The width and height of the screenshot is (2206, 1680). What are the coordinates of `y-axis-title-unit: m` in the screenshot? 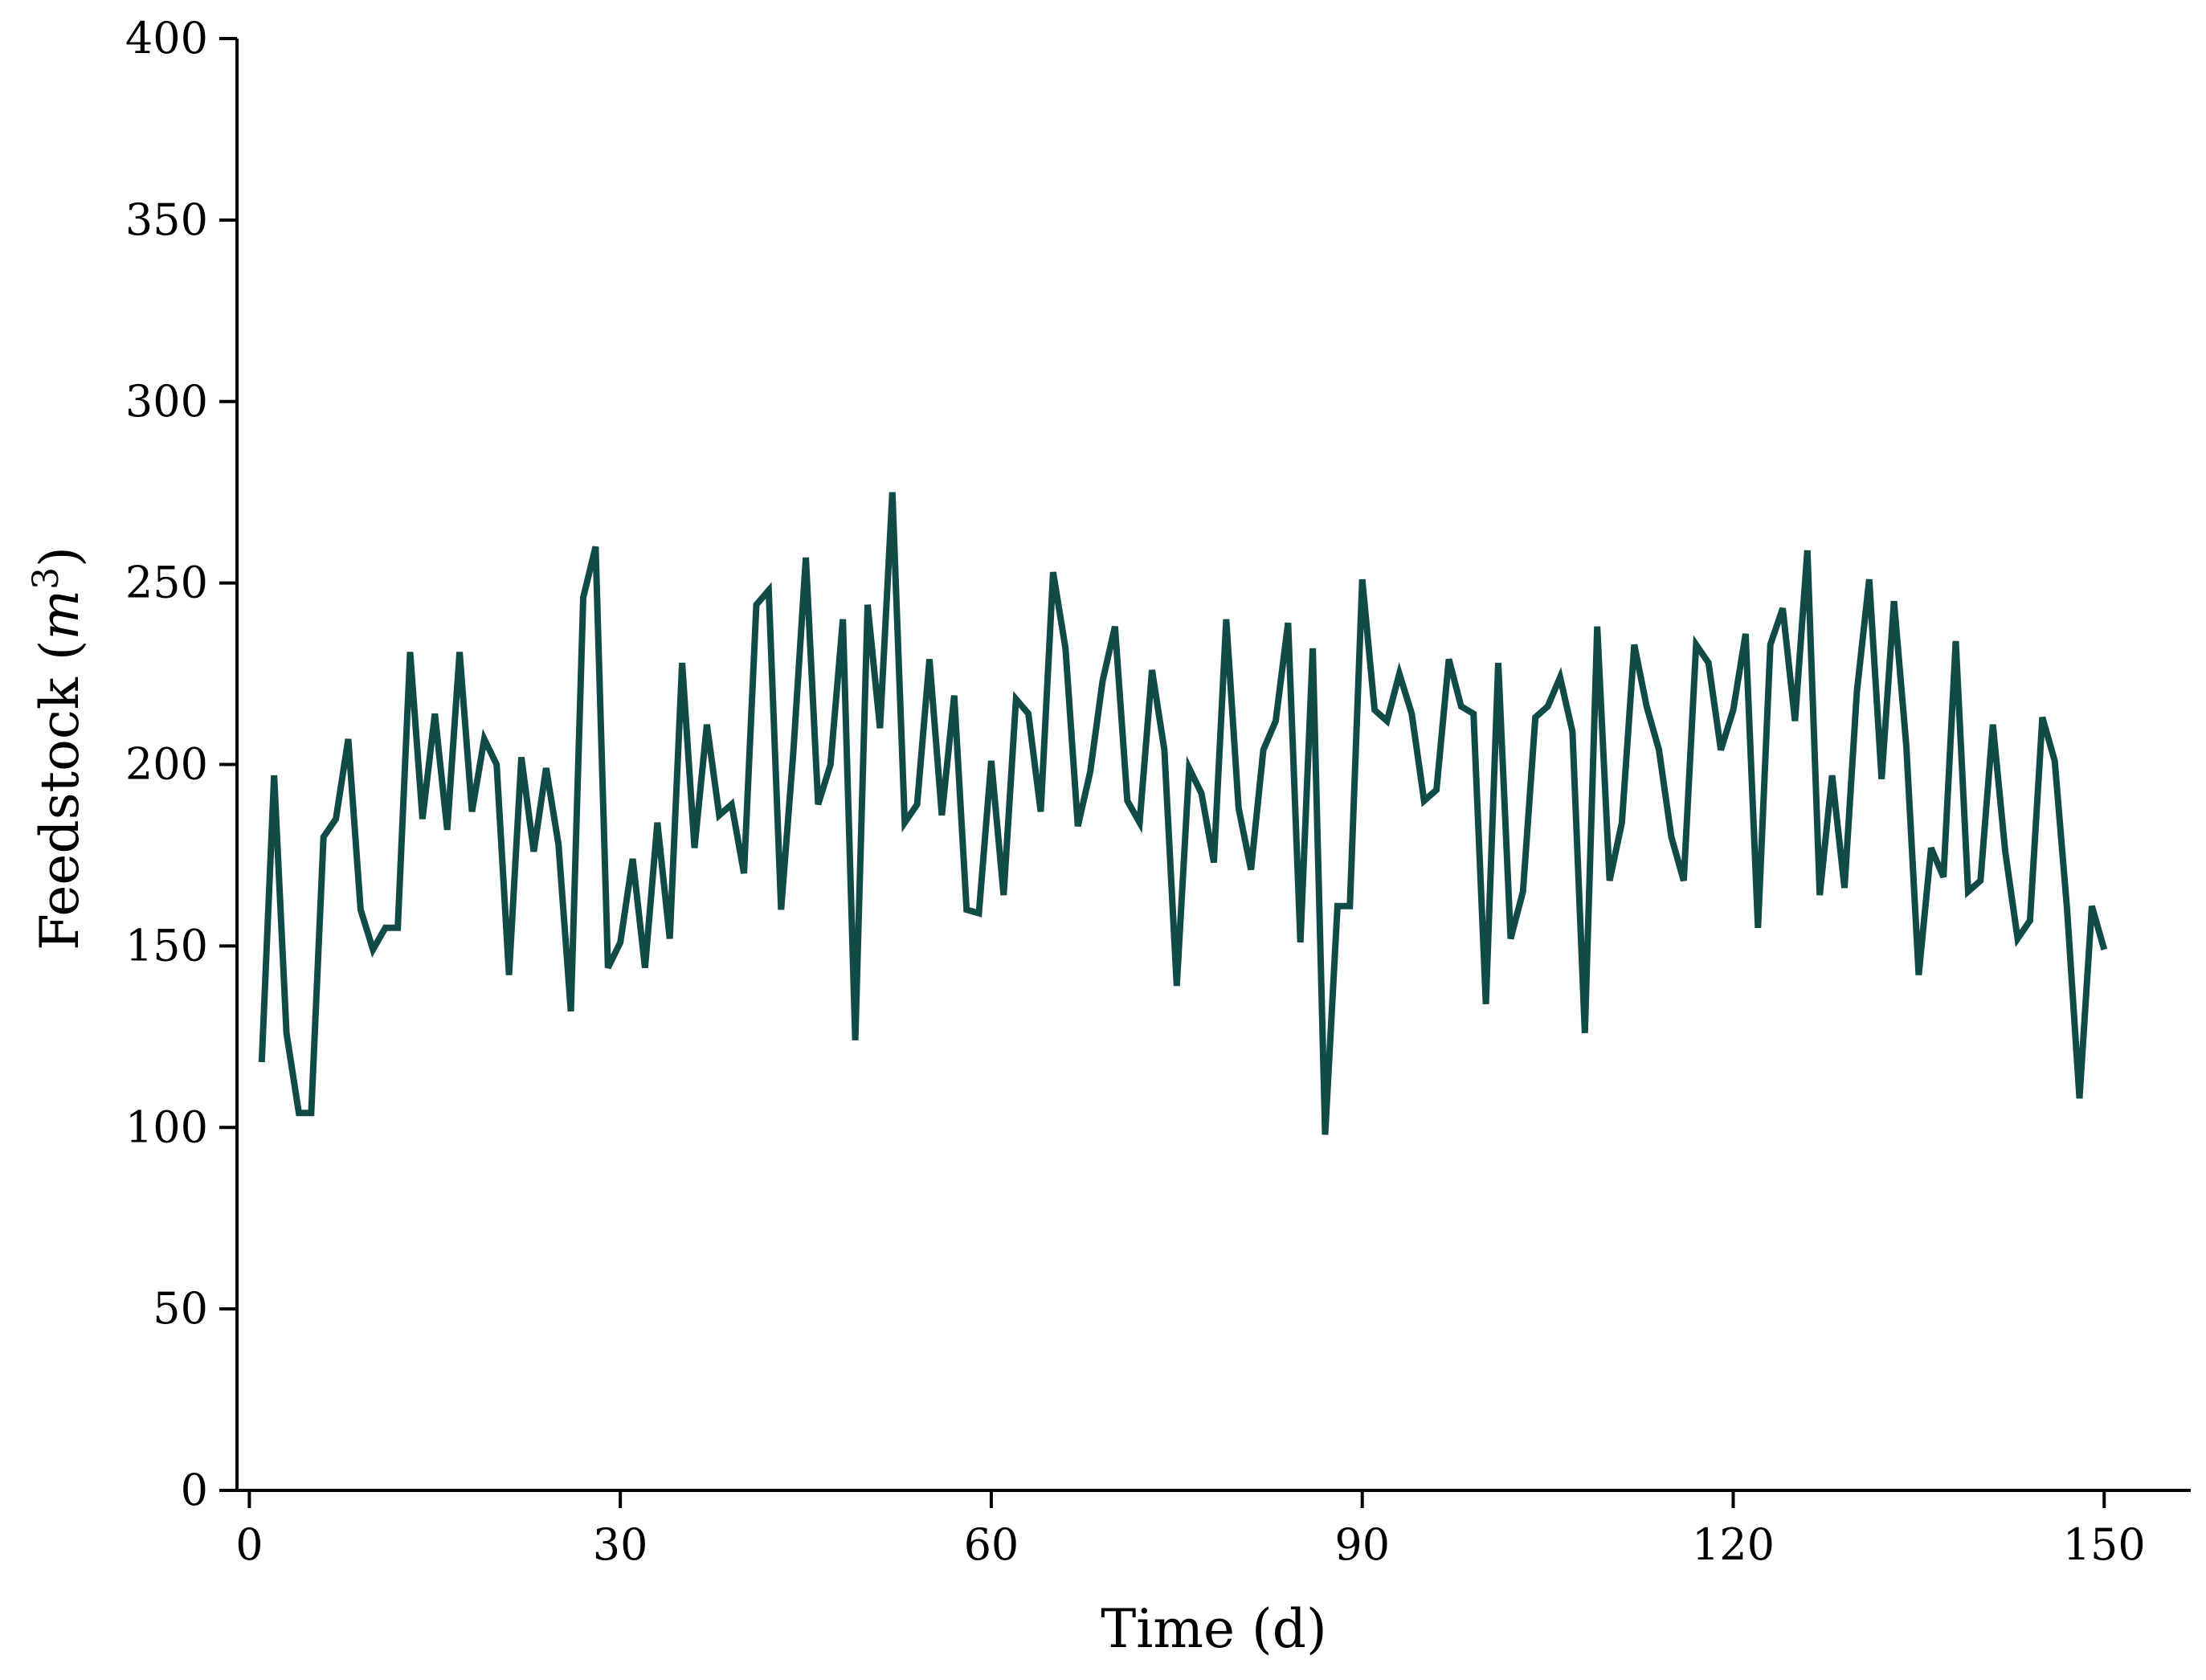 It's located at (60, 615).